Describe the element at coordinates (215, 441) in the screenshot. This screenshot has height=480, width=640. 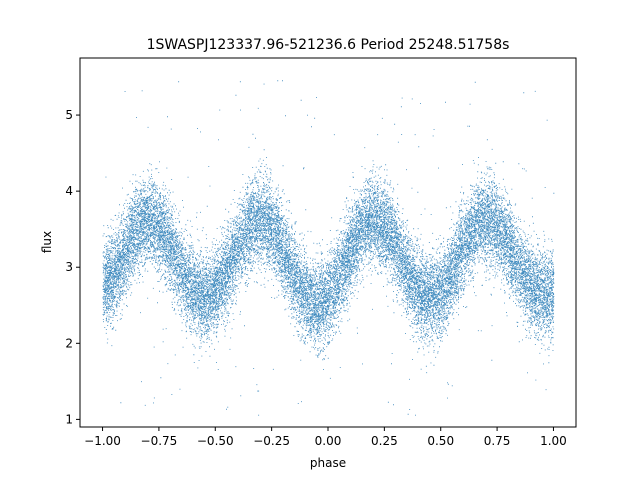
I see `x-tick-label: −0.50` at that location.